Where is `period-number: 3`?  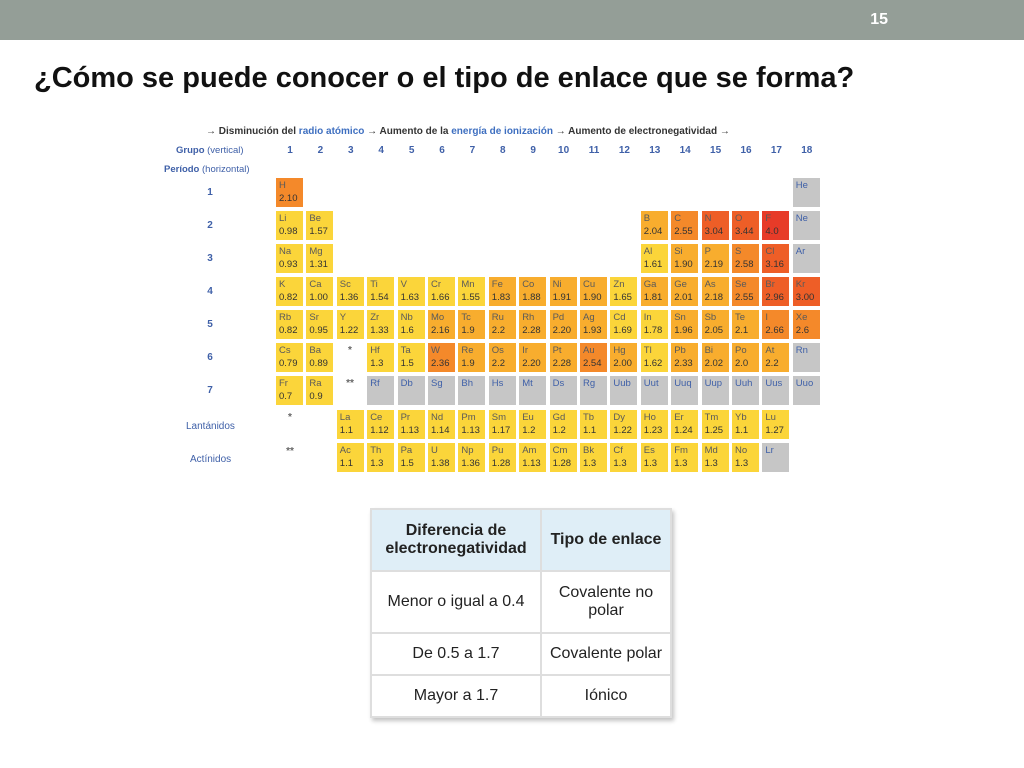
period-number: 3 is located at coordinates (210, 258).